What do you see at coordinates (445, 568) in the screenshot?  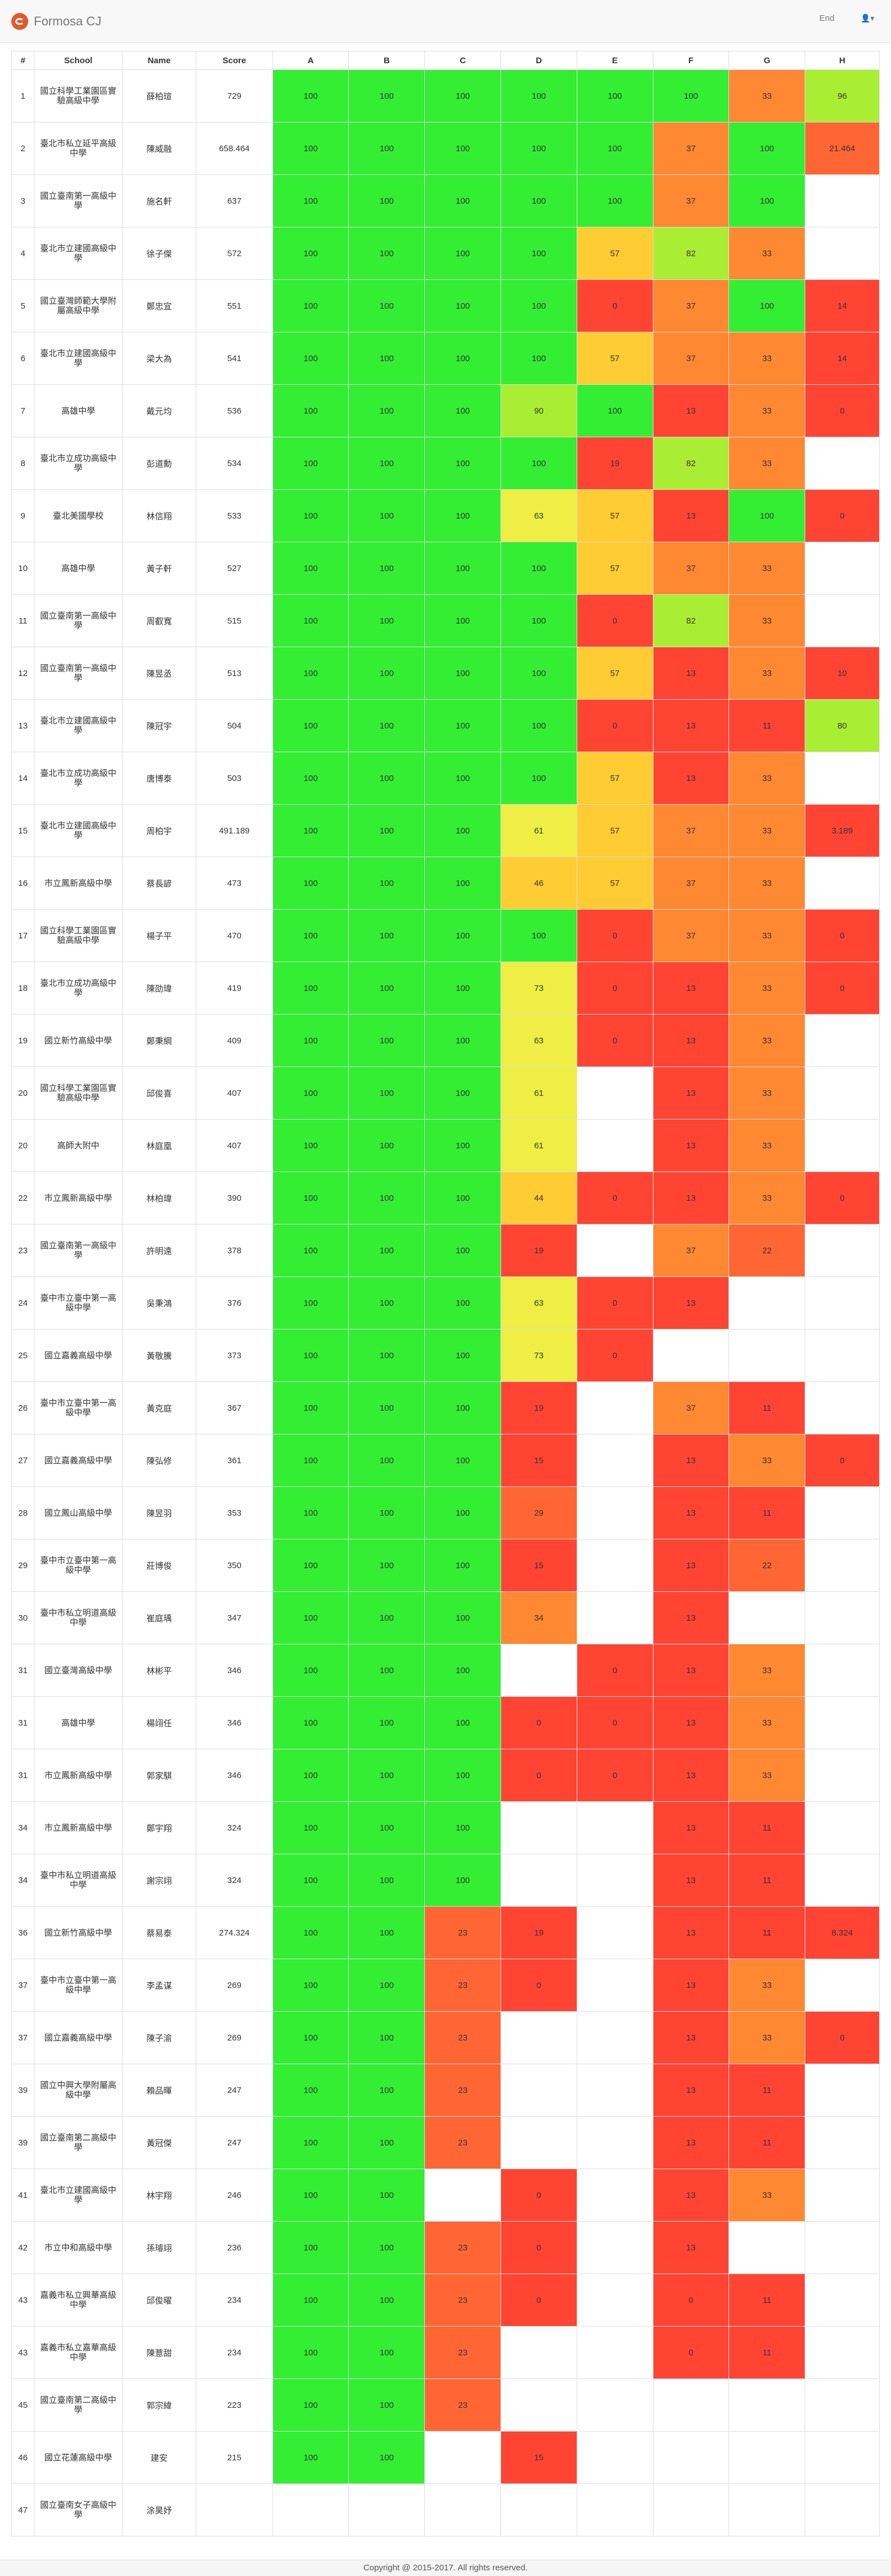 I see `table-row: 10 高雄中學 黃子軒 527 100 100 100 100 57 37 33` at bounding box center [445, 568].